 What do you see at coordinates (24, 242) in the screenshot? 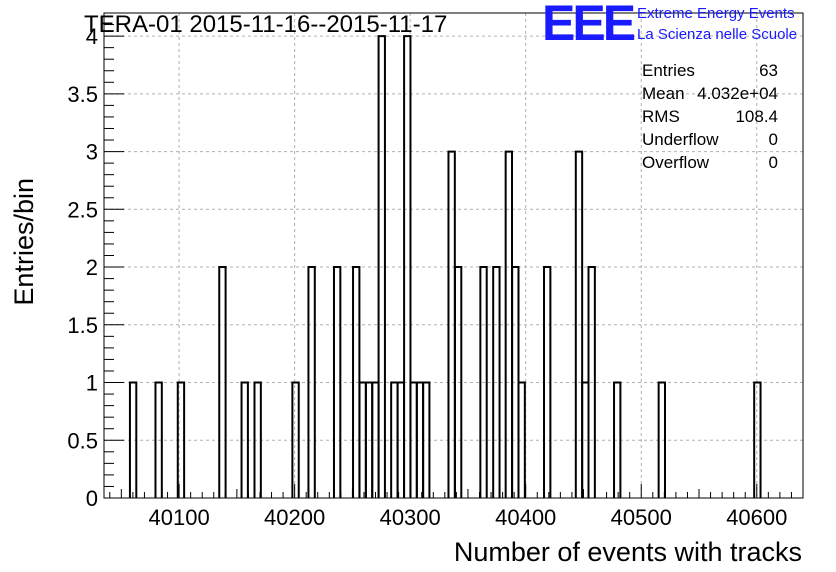
I see `y-axis-title: Entries/bin` at bounding box center [24, 242].